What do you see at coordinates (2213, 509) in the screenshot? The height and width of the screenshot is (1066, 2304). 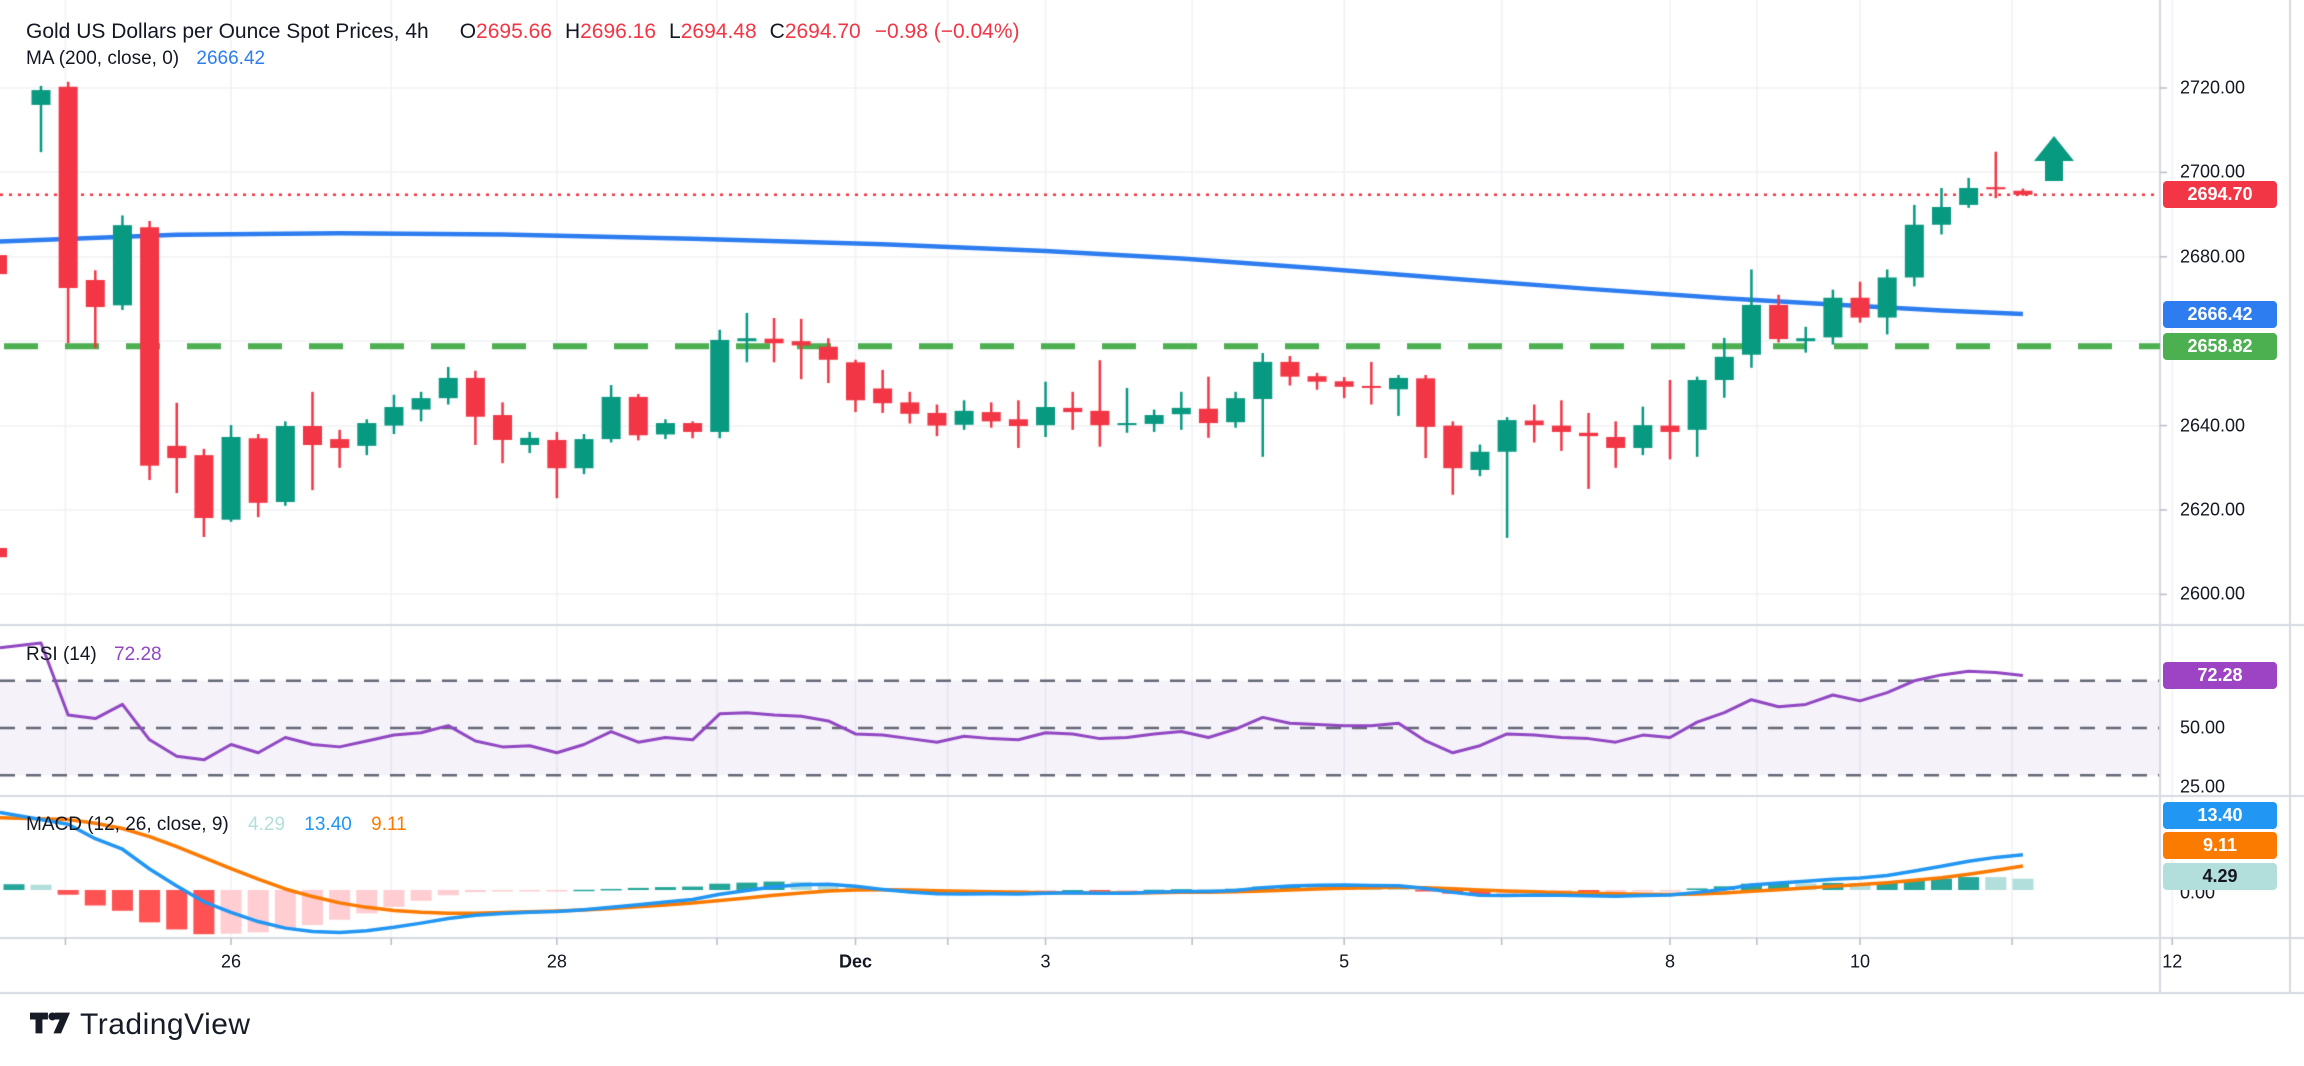 I see `price-axis-label: 2620.00` at bounding box center [2213, 509].